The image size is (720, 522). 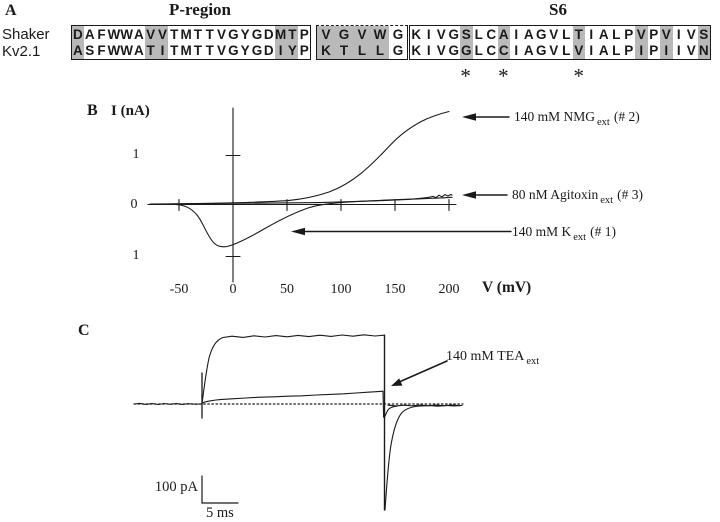 I want to click on iv-y-axis-label: I (nA), so click(x=130, y=111).